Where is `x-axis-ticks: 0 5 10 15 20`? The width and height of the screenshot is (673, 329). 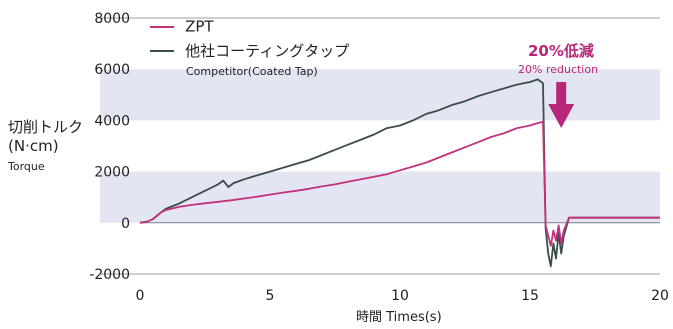 x-axis-ticks: 0 5 10 15 20 is located at coordinates (402, 296).